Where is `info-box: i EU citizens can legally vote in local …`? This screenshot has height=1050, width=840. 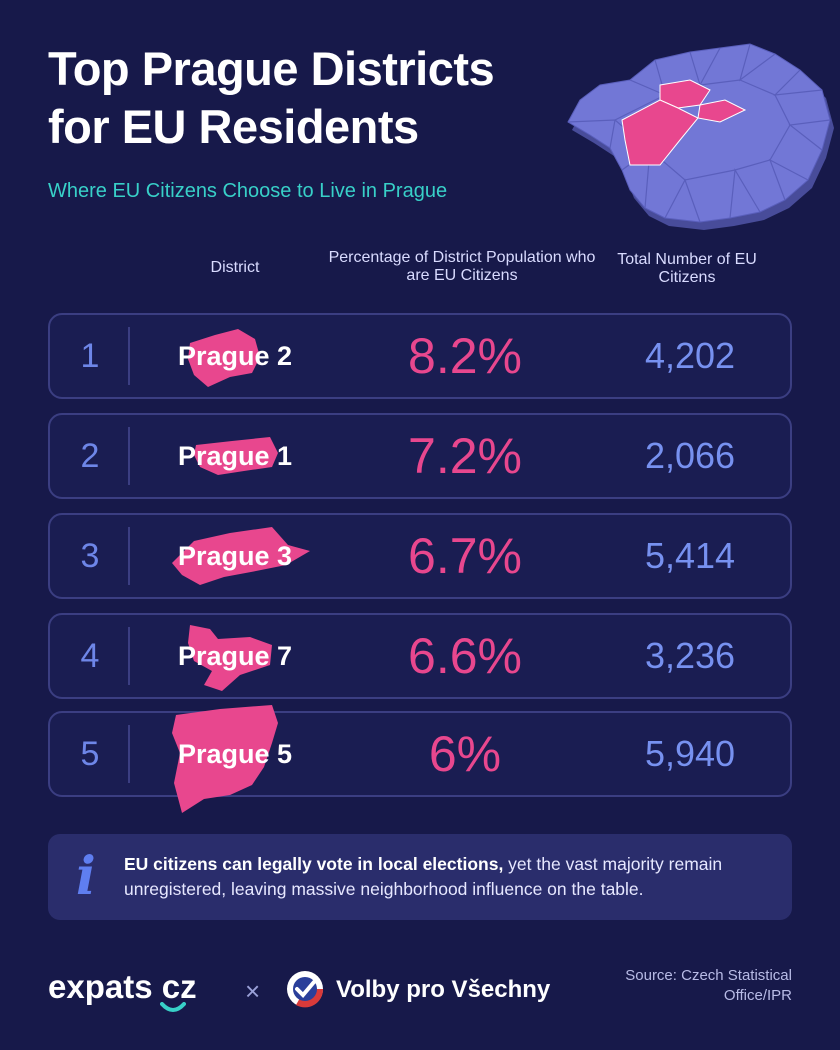
info-box: i EU citizens can legally vote in local … is located at coordinates (420, 877).